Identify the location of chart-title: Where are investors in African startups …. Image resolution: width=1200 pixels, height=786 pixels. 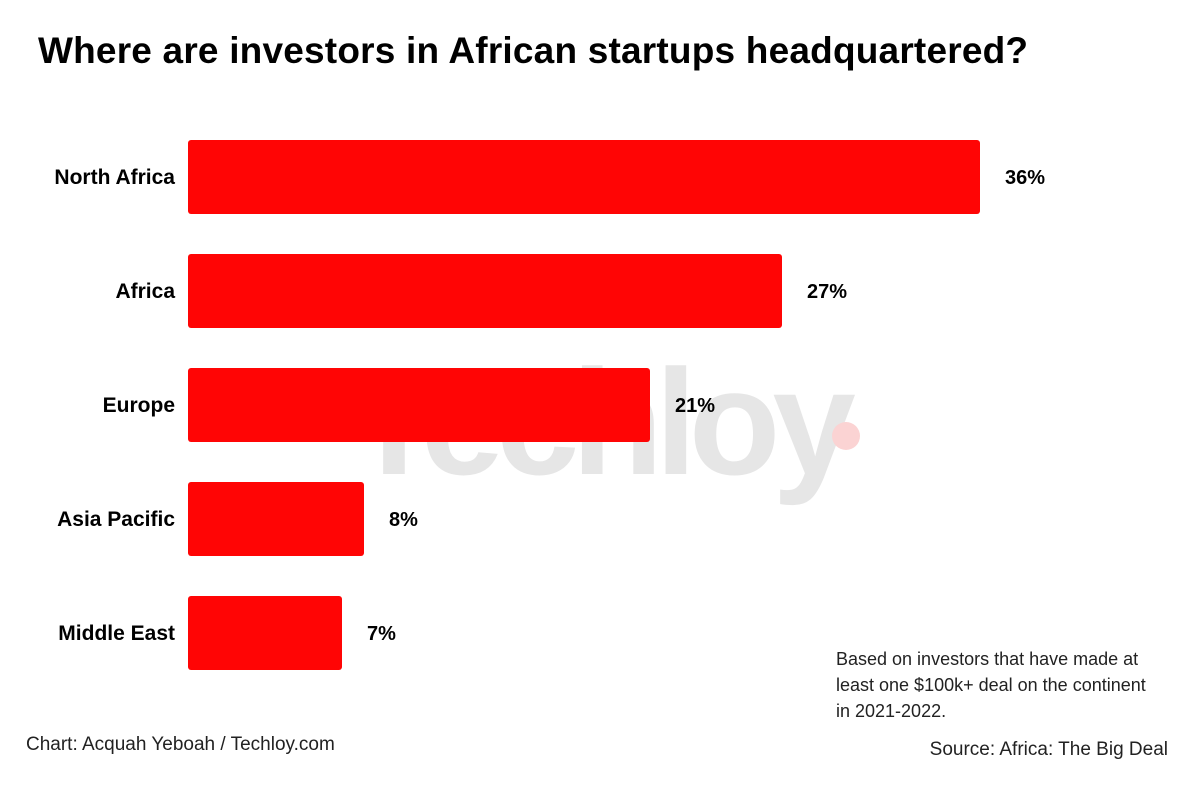
(533, 50).